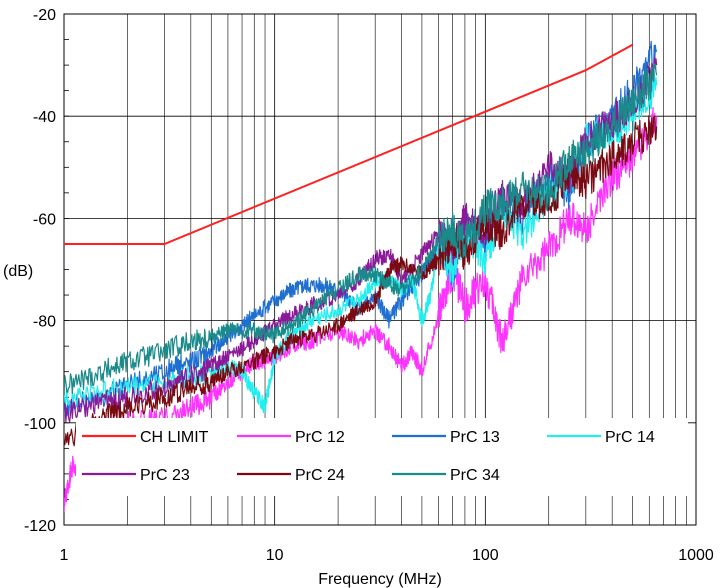 This screenshot has width=727, height=588. I want to click on y-tick-label: -60, so click(44, 219).